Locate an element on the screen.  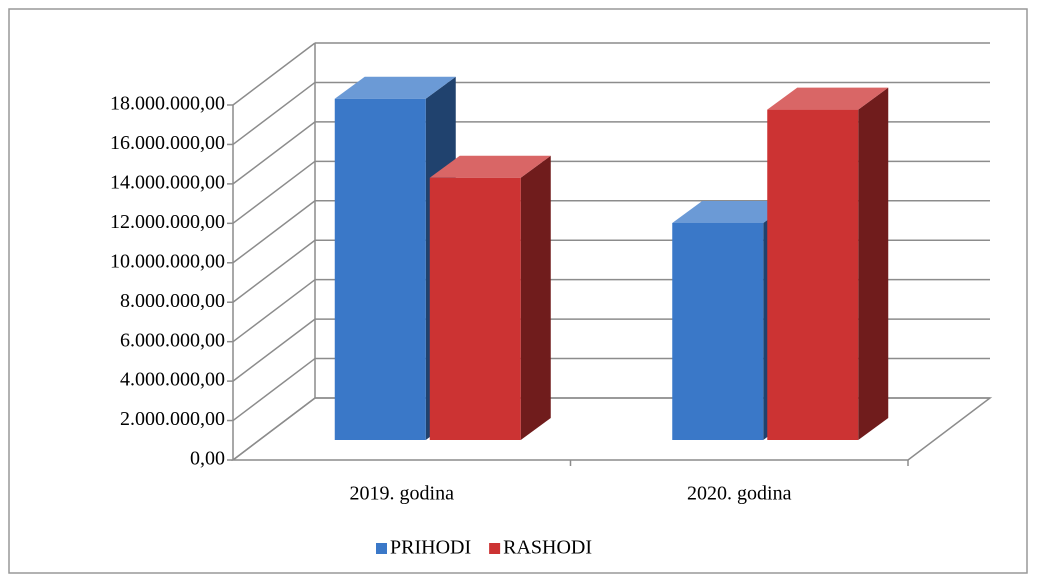
y-tick-label: 2.000.000,00 is located at coordinates (172, 419).